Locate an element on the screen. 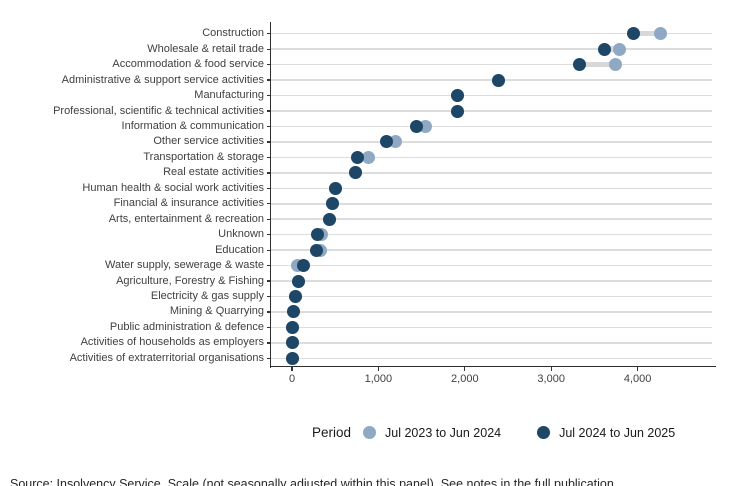  legend-dot-jul-2024-jun-2025-icon is located at coordinates (544, 432).